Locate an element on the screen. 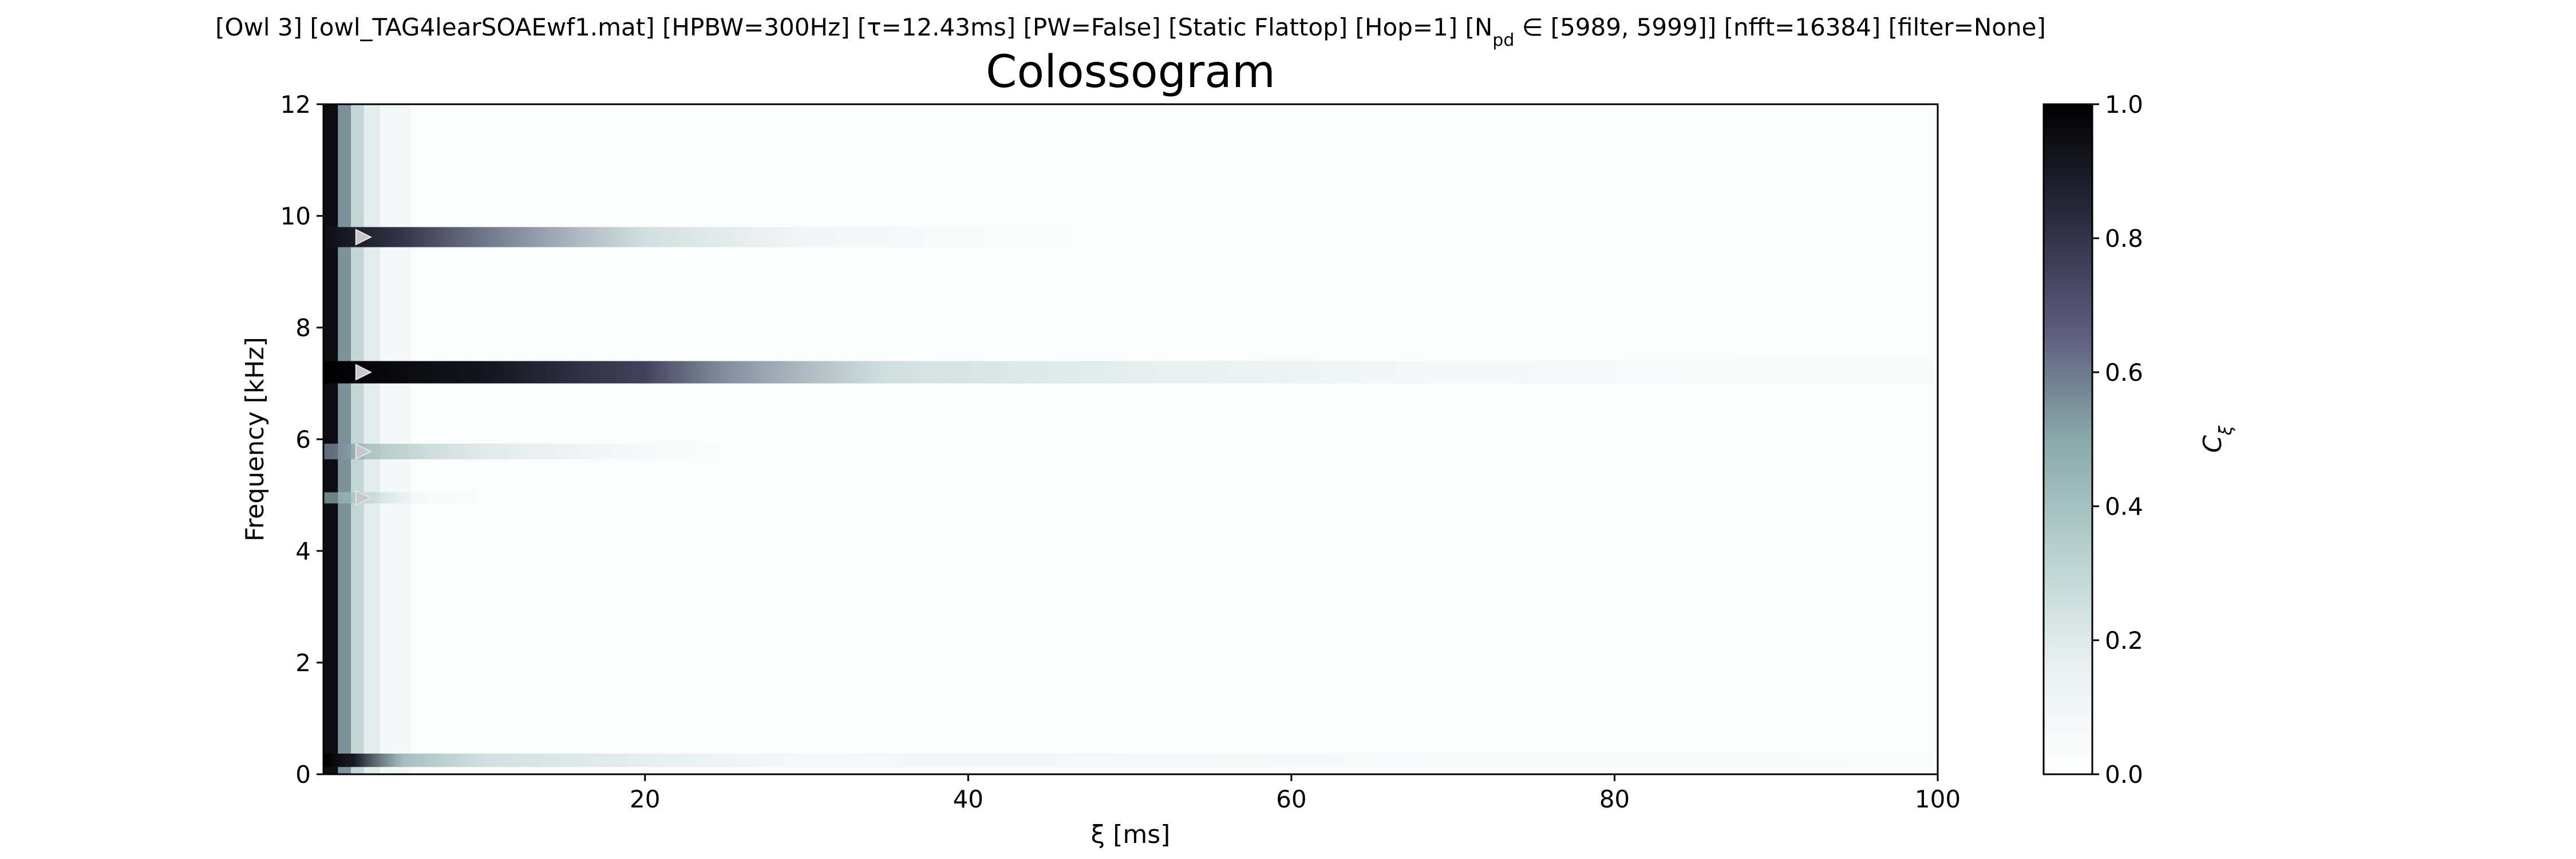  y-tick-label-1: 2 is located at coordinates (303, 663).